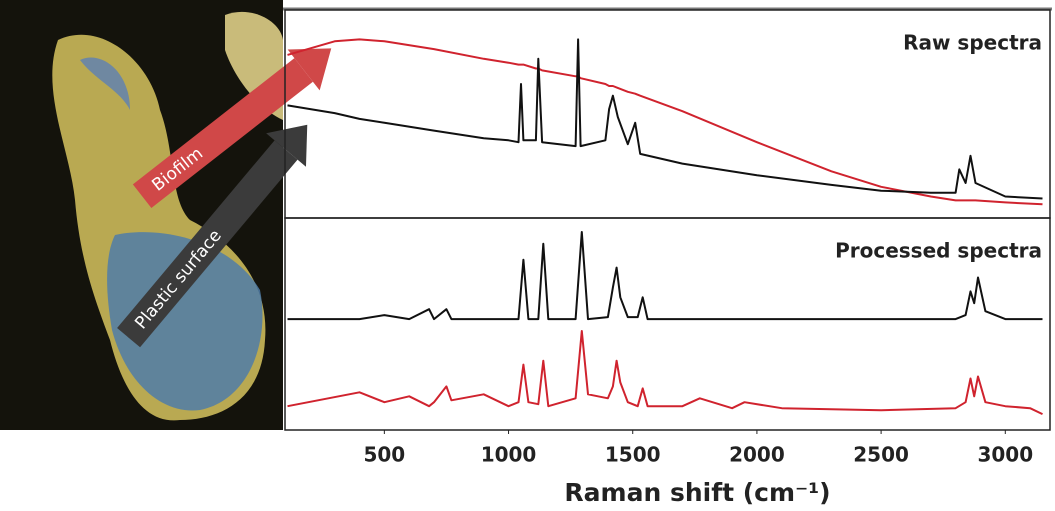 Image resolution: width=1055 pixels, height=511 pixels. I want to click on panel-title: Processed spectra, so click(938, 251).